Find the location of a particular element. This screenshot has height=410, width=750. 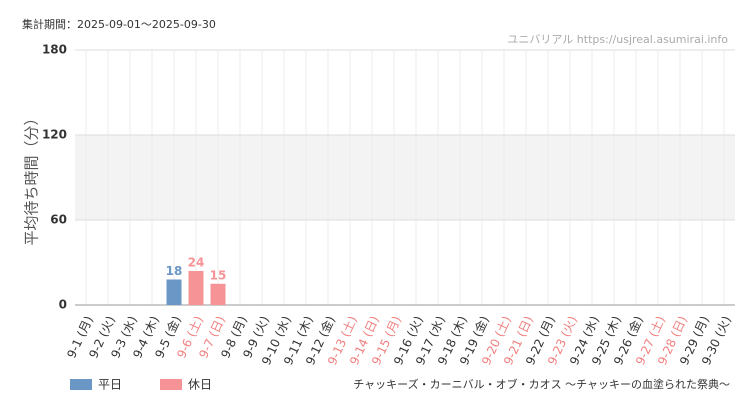

legend-label: 休日 is located at coordinates (200, 385).